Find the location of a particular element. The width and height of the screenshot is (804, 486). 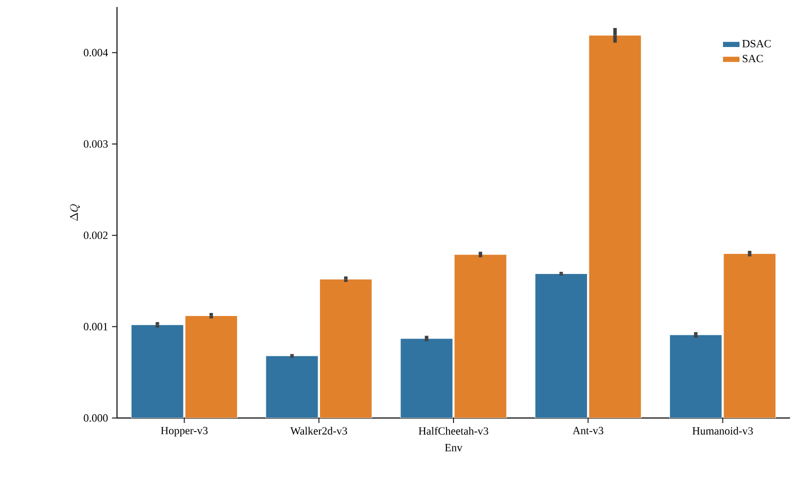

y-tick-label: 0.001 is located at coordinates (96, 326).